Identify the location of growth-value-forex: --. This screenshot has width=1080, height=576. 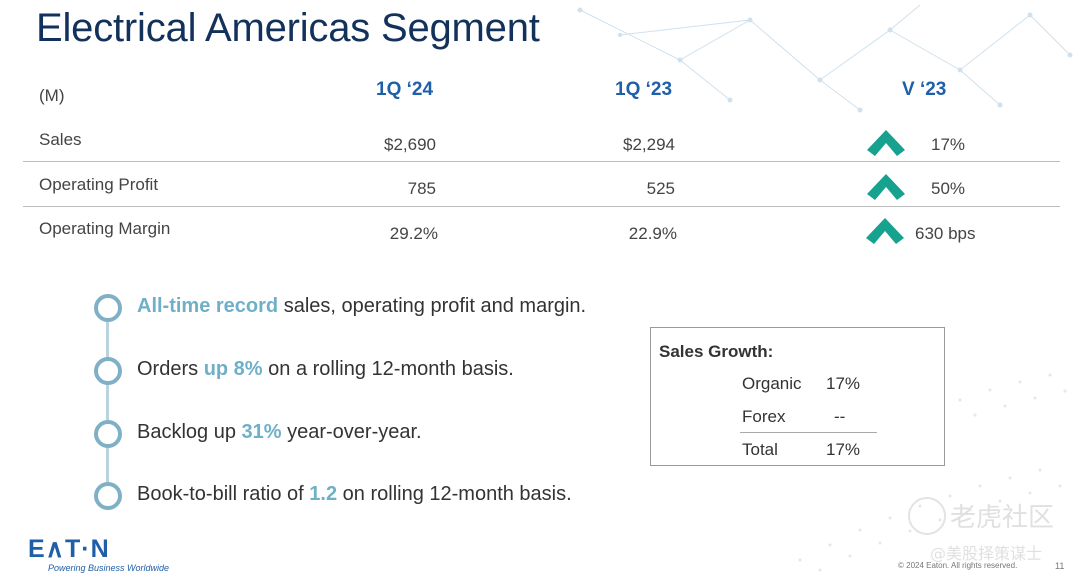
(840, 416).